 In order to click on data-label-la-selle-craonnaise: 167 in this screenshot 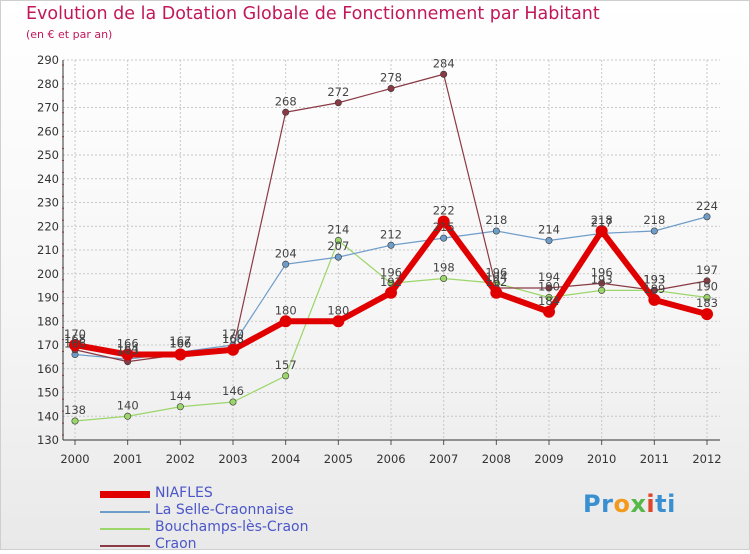, I will do `click(180, 341)`.